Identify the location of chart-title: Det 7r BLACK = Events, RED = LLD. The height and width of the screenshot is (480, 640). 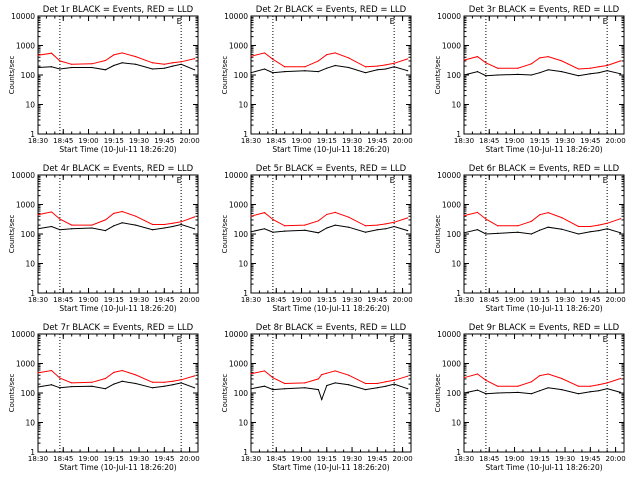
(118, 328).